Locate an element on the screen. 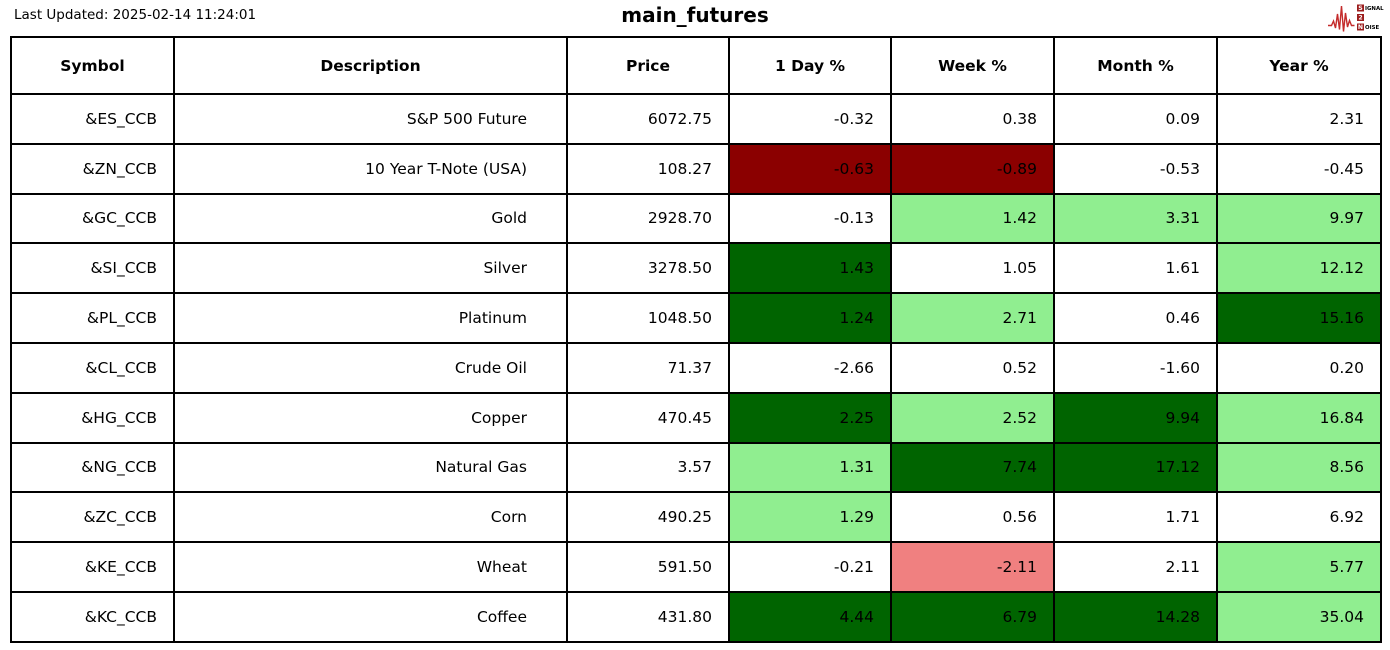 The width and height of the screenshot is (1390, 650). table-row-ke-ccb: &KE_CCB Wheat 591.50 -0.21 -2.11 2.11 5.77 is located at coordinates (696, 567).